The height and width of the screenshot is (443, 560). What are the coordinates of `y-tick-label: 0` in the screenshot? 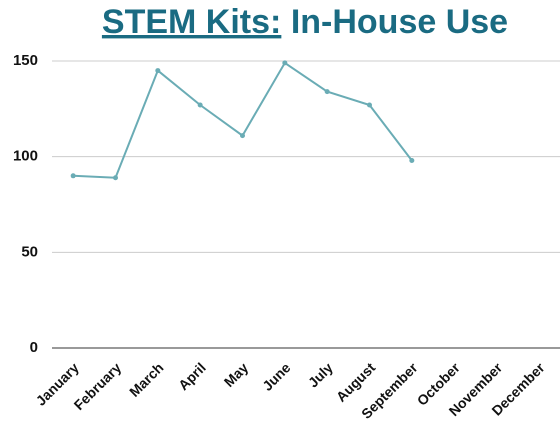 It's located at (34, 347).